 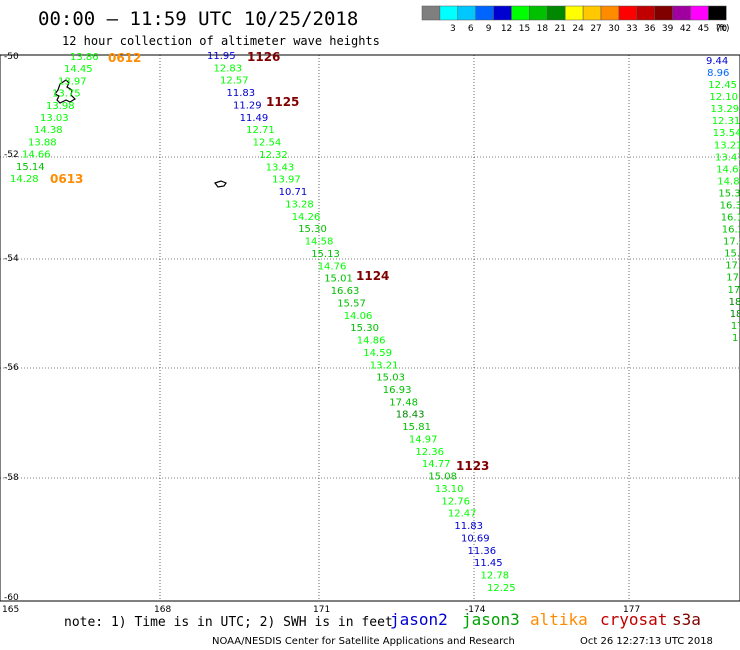 I want to click on legend-value: 12, so click(x=506, y=29).